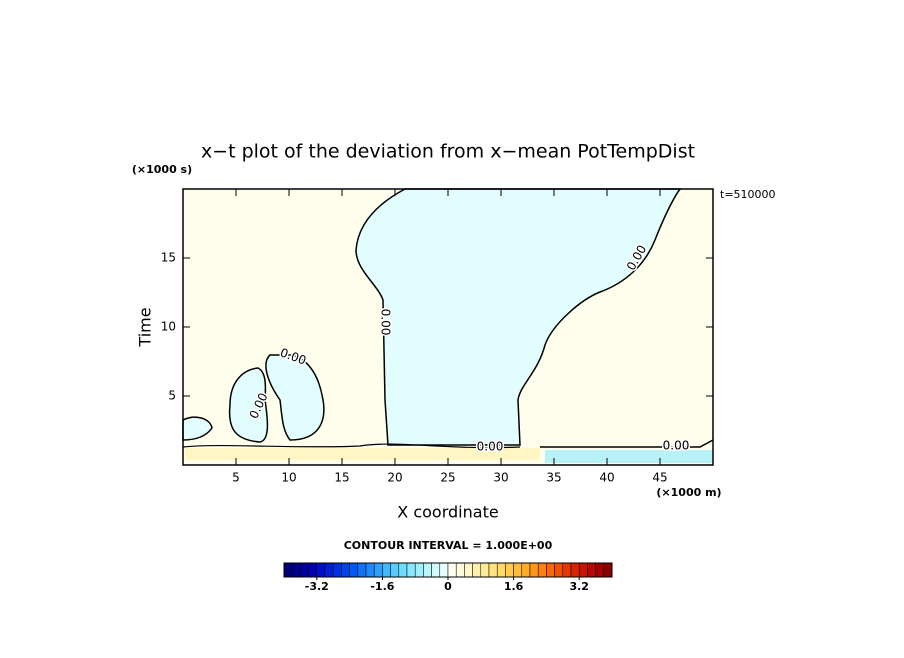 The width and height of the screenshot is (904, 658). Describe the element at coordinates (659, 478) in the screenshot. I see `x-tick-label: 45` at that location.